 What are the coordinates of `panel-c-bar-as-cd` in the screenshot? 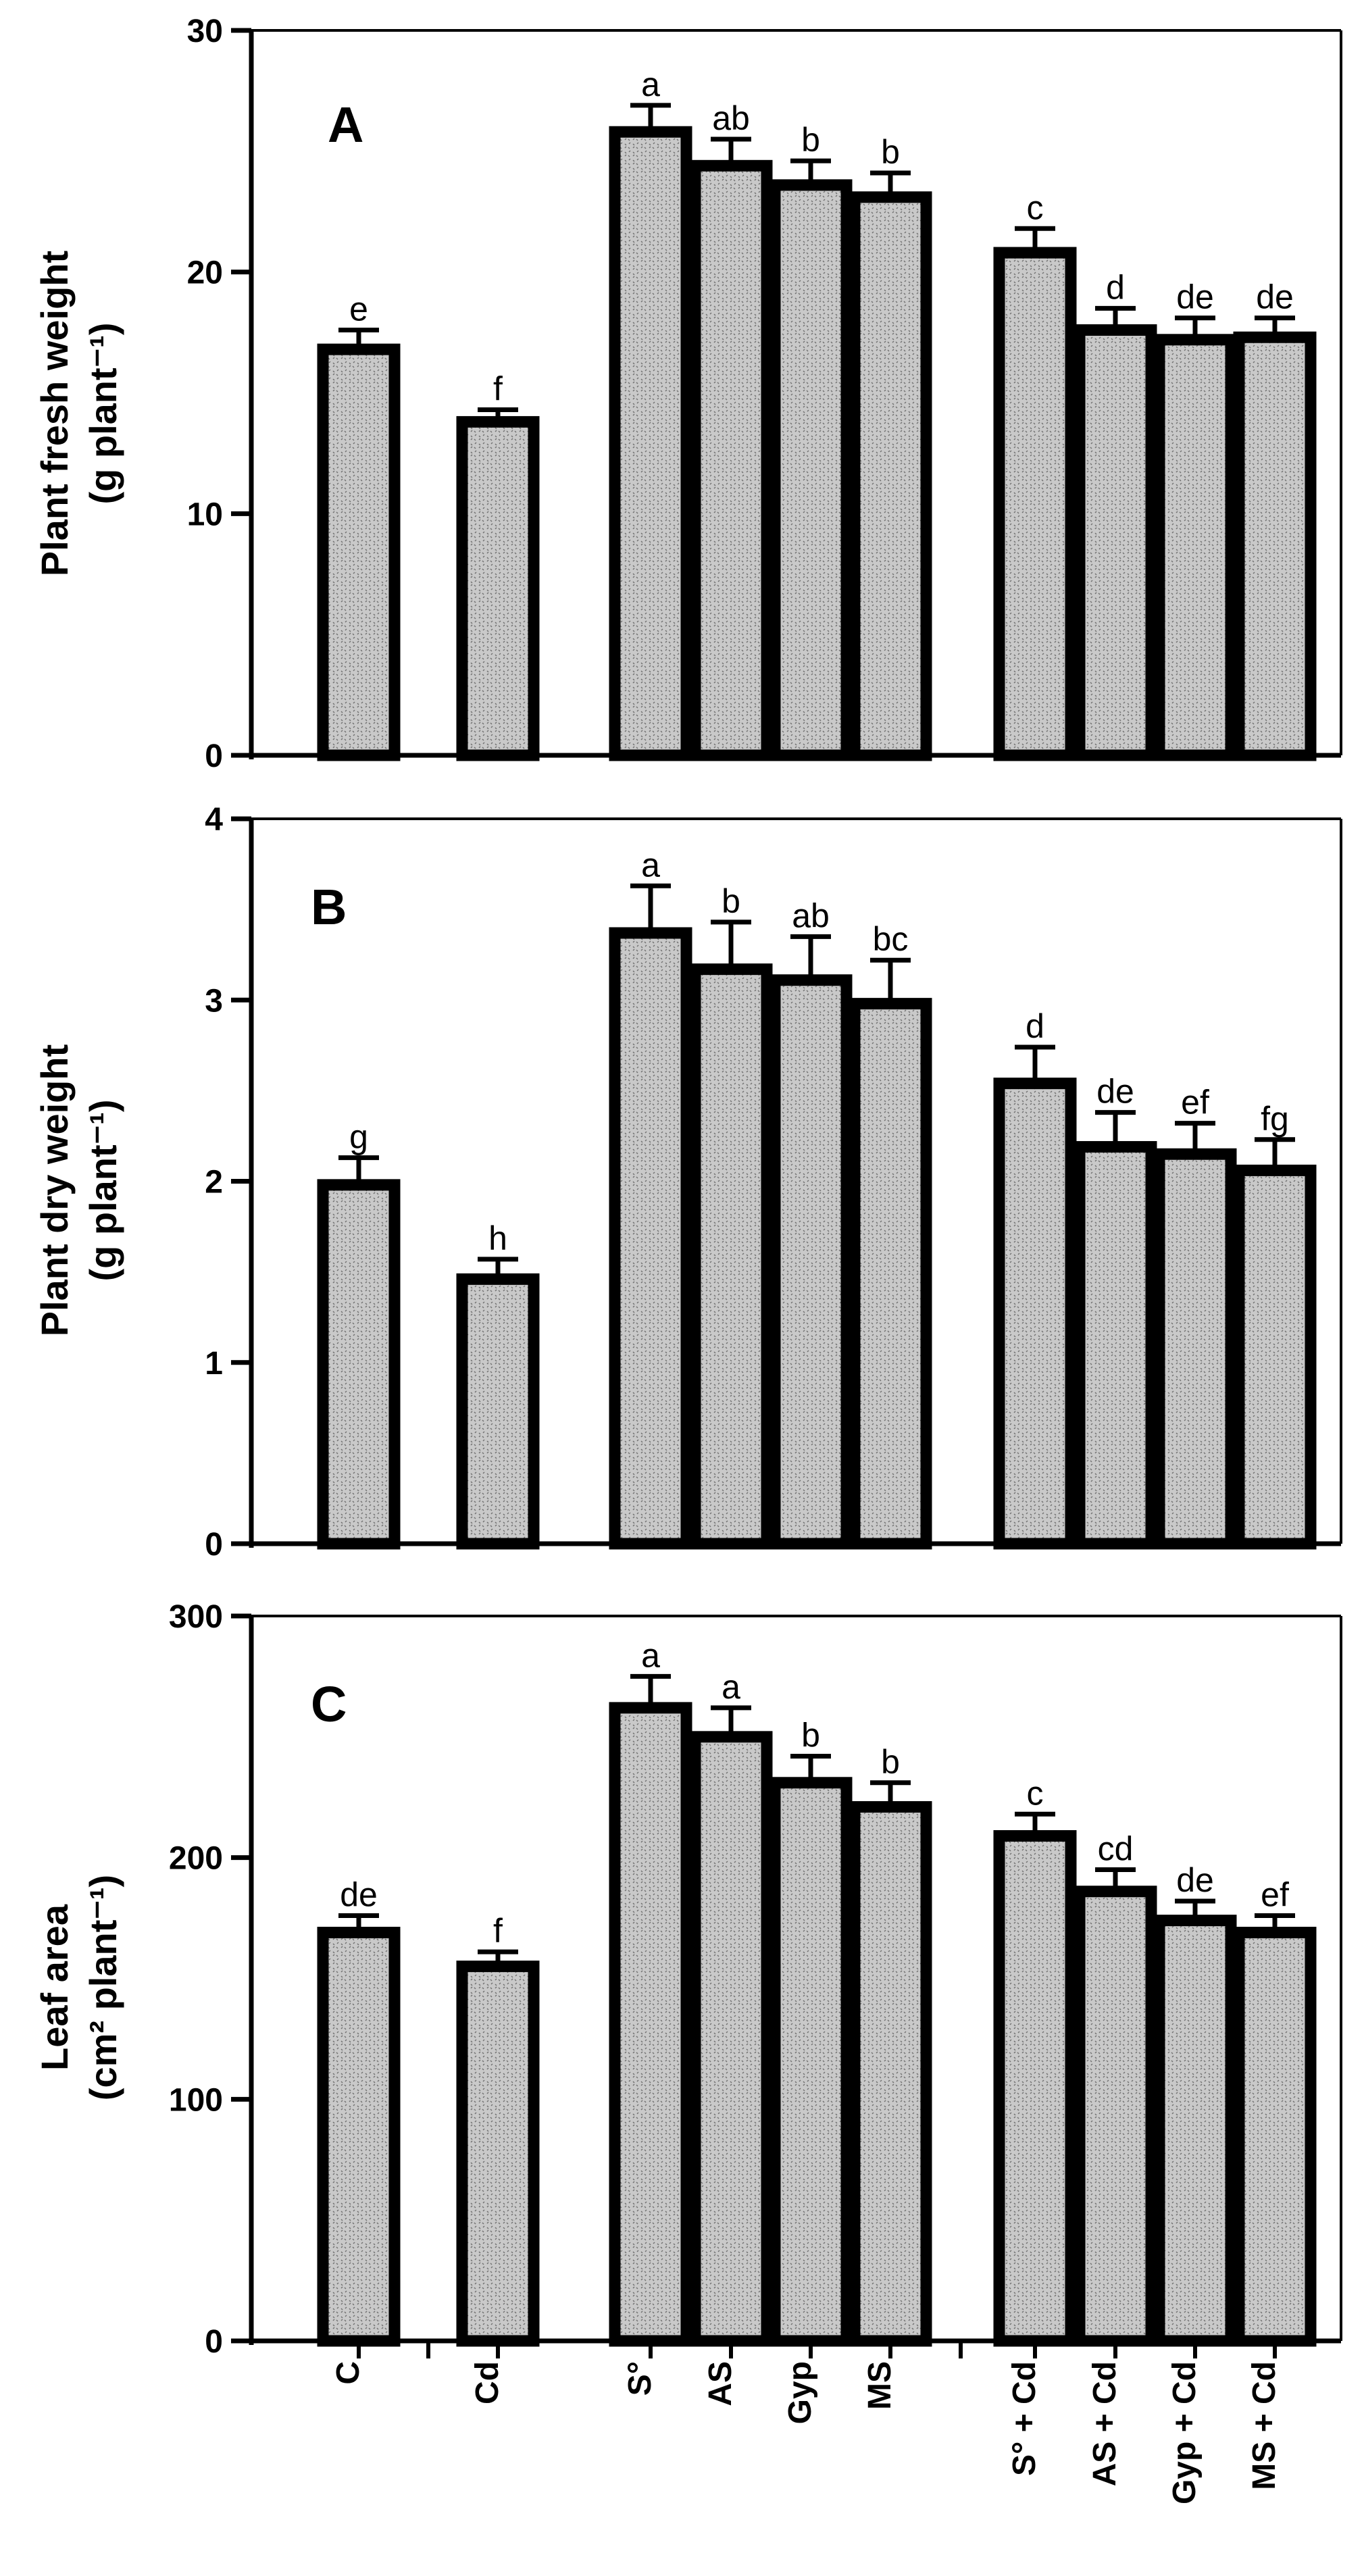 It's located at (1115, 2116).